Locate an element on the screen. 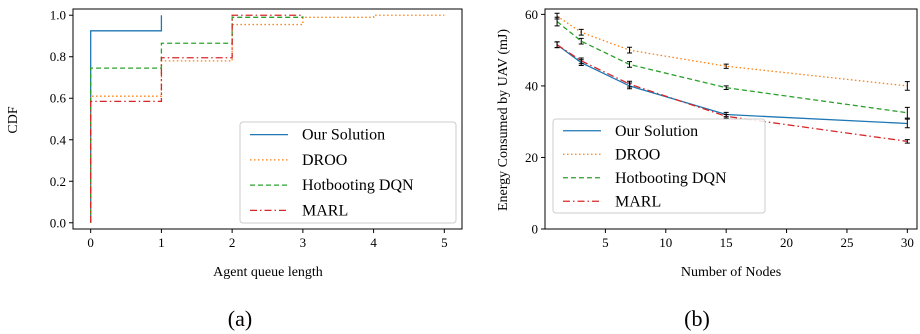  y-tick-label: 0.8 is located at coordinates (58, 56).